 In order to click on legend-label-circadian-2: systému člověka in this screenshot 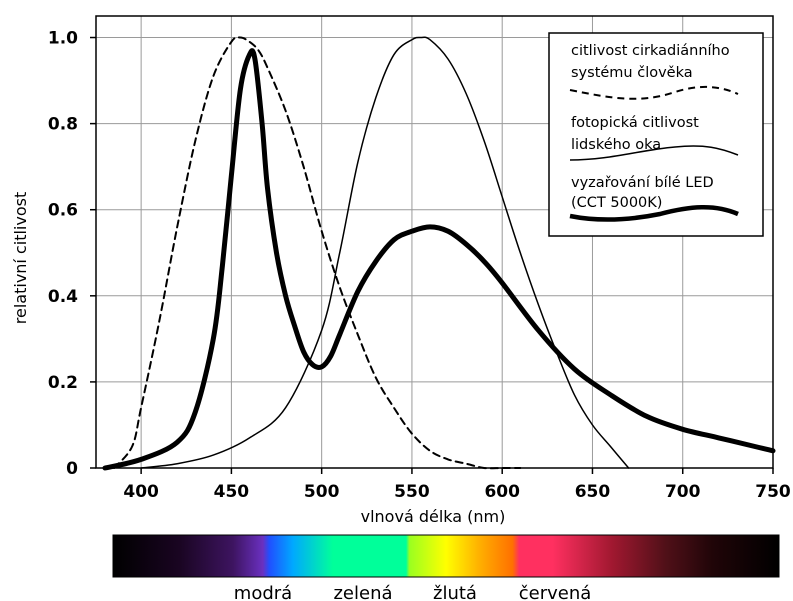, I will do `click(632, 73)`.